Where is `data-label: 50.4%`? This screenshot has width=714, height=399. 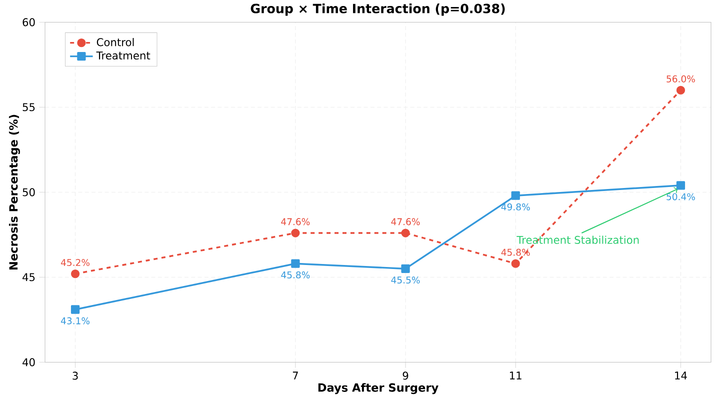
data-label: 50.4% is located at coordinates (680, 196).